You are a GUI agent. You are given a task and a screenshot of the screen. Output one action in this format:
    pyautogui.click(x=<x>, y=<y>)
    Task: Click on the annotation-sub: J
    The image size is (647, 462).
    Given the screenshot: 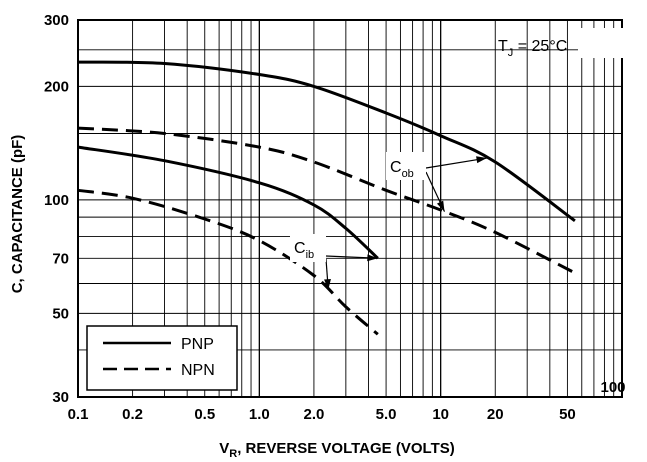 What is the action you would take?
    pyautogui.click(x=511, y=53)
    